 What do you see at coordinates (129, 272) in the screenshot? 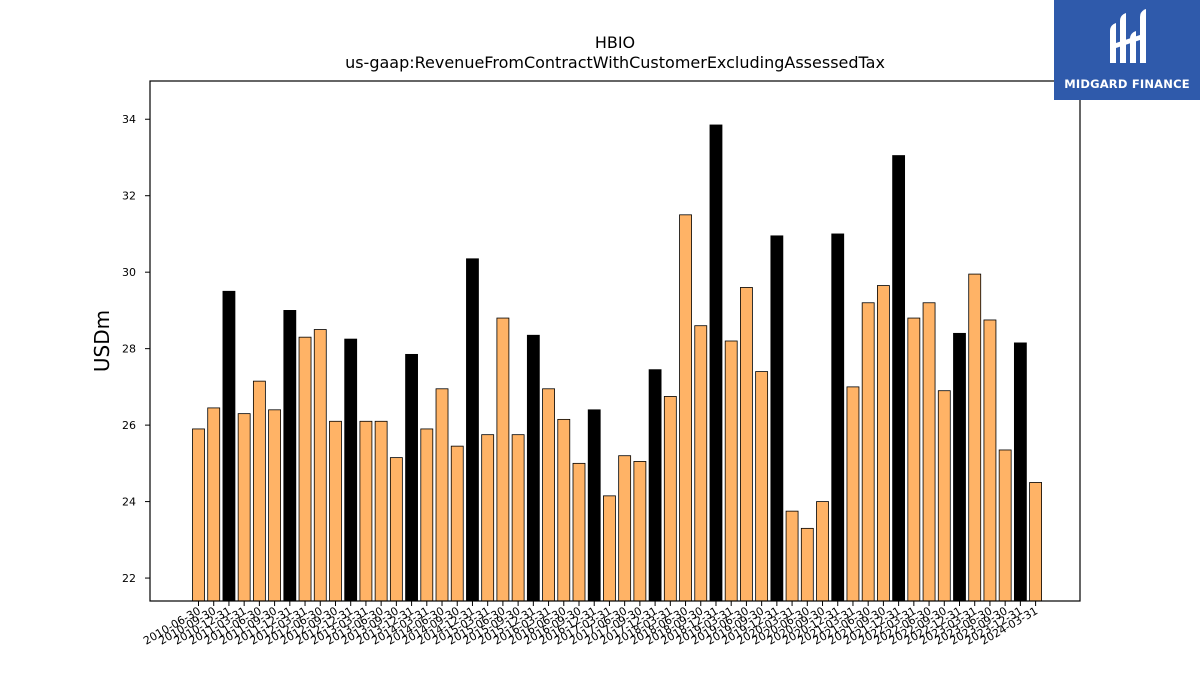
I see `y-tick-label: 30` at bounding box center [129, 272].